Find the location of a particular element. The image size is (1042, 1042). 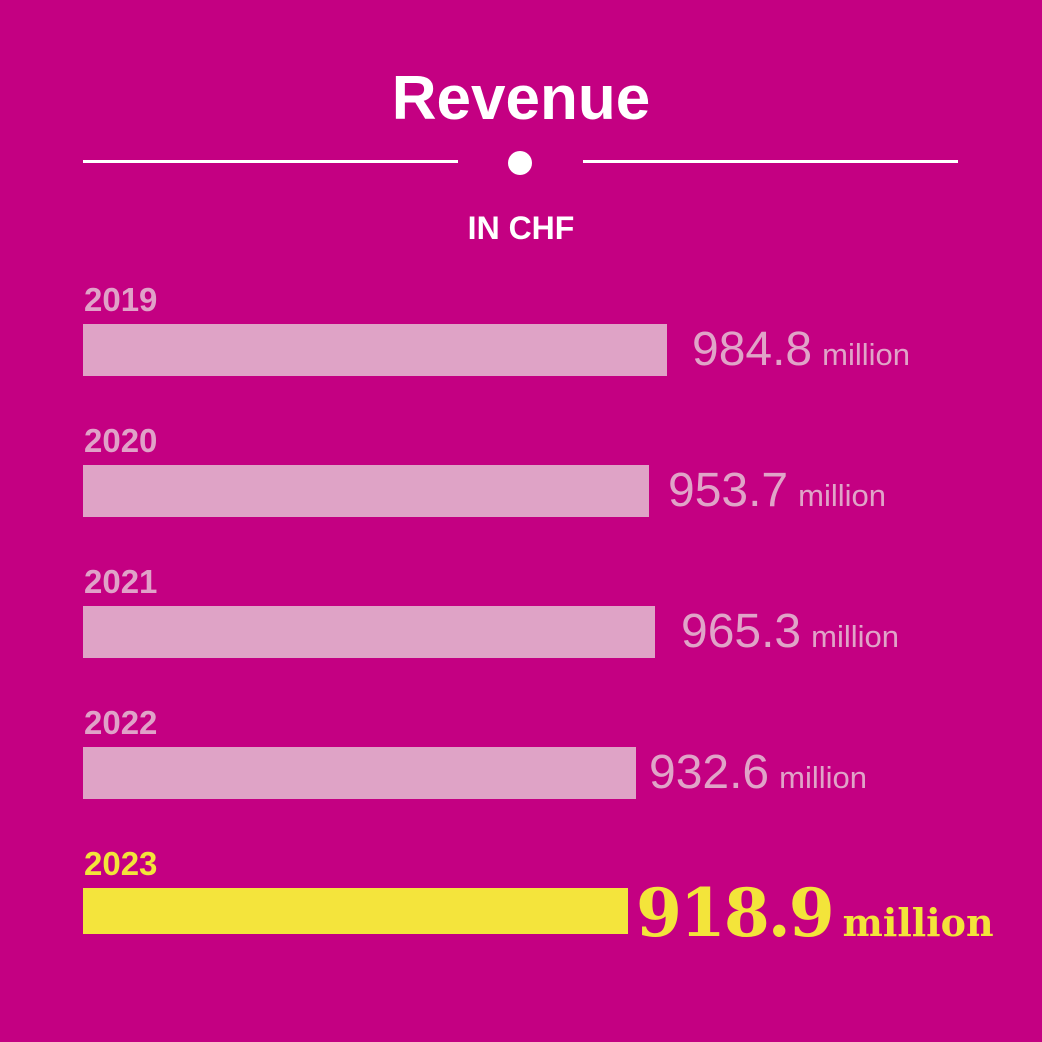

value-label-2023: 918.9 million is located at coordinates (815, 913).